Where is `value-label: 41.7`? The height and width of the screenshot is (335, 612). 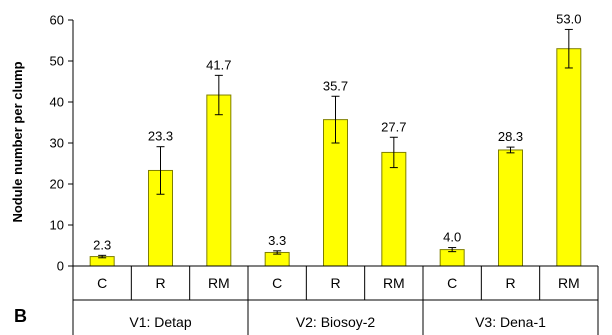
value-label: 41.7 is located at coordinates (218, 64).